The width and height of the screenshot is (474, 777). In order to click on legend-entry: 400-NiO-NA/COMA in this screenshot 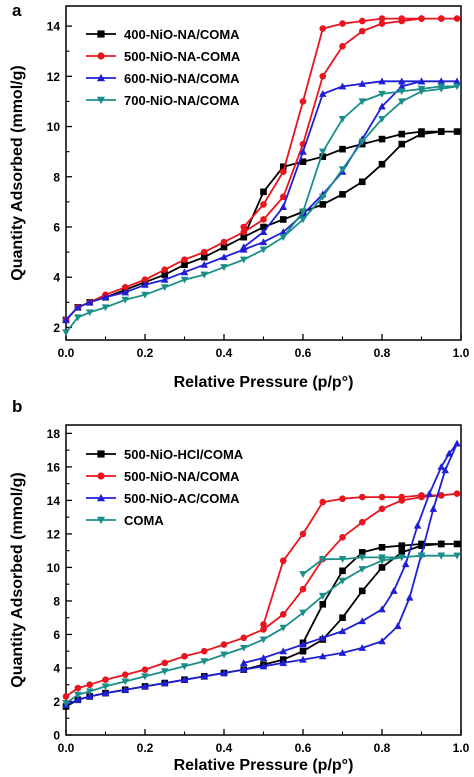, I will do `click(163, 34)`.